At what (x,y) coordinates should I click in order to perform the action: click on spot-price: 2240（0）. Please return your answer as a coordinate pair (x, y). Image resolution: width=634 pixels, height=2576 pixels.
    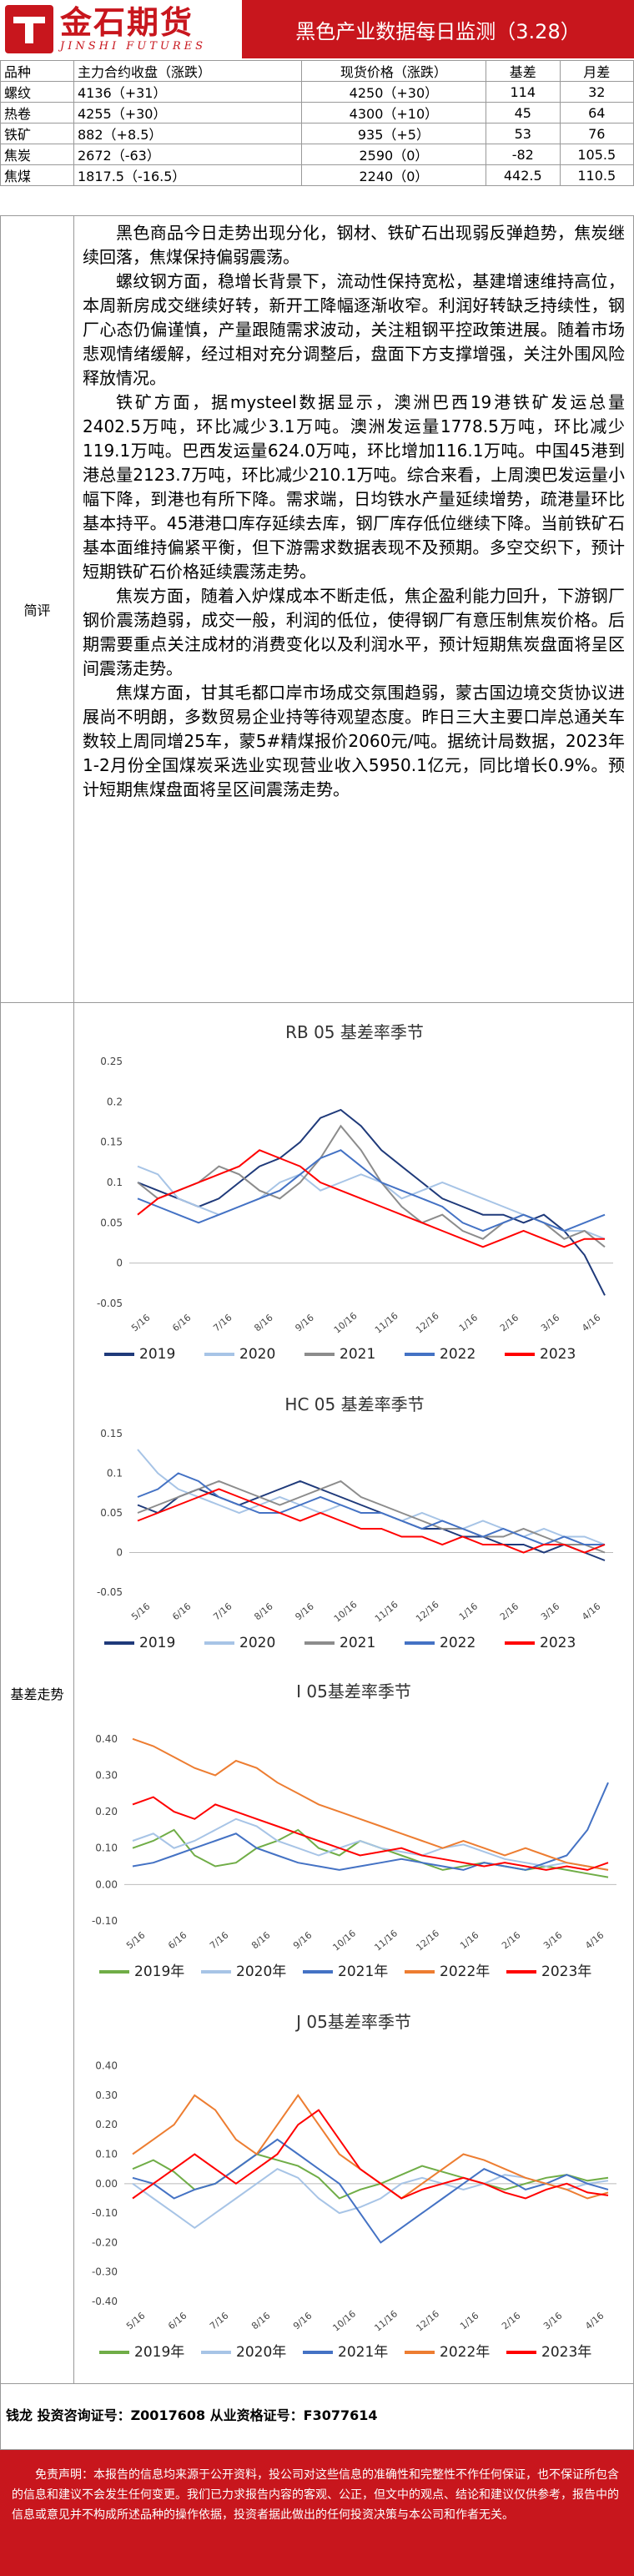
    Looking at the image, I should click on (394, 175).